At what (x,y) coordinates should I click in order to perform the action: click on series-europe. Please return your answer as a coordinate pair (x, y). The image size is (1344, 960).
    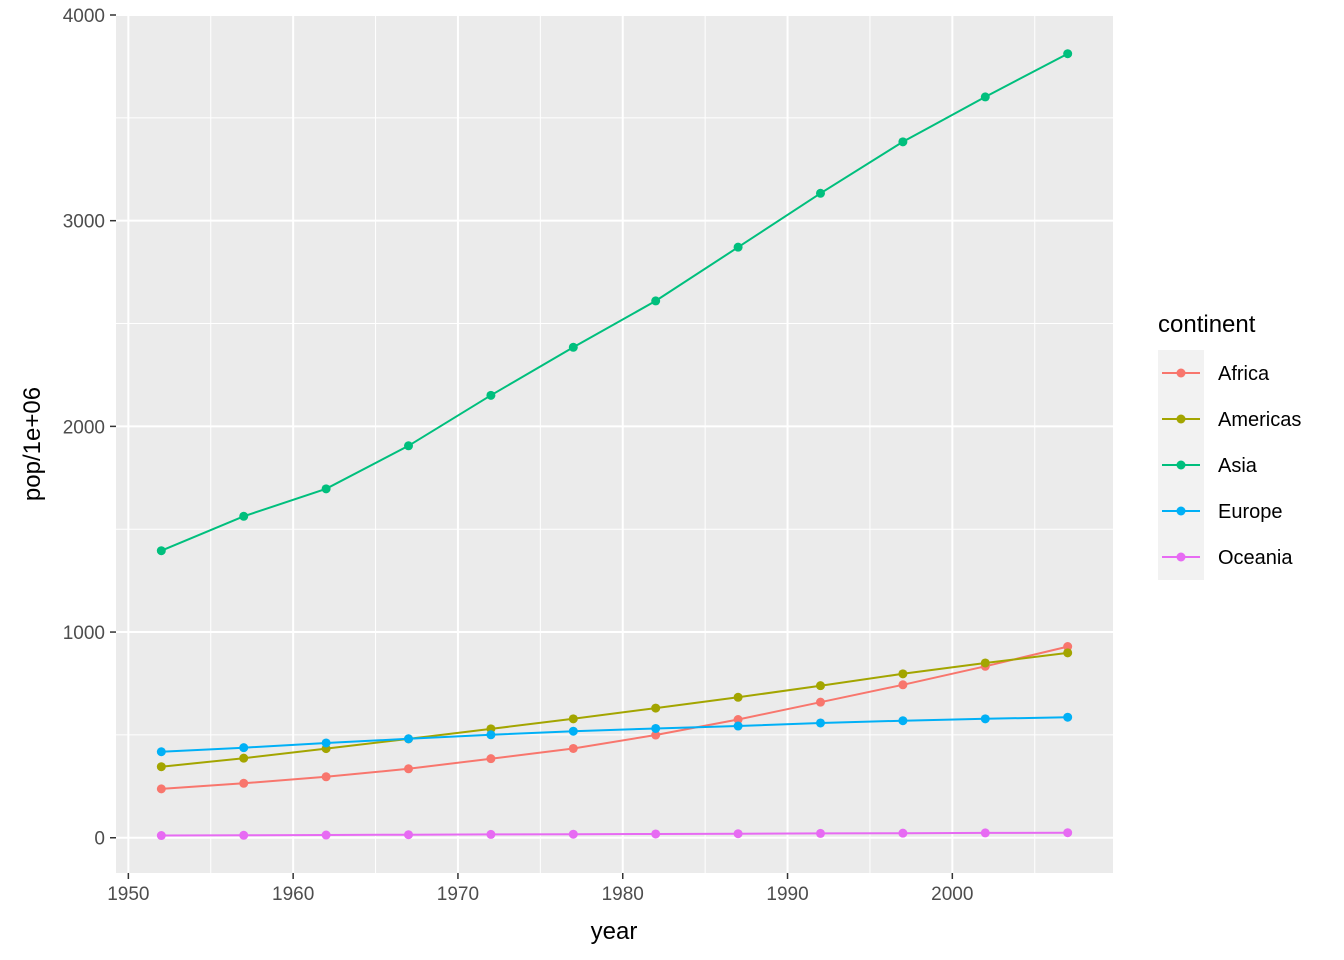
    Looking at the image, I should click on (614, 734).